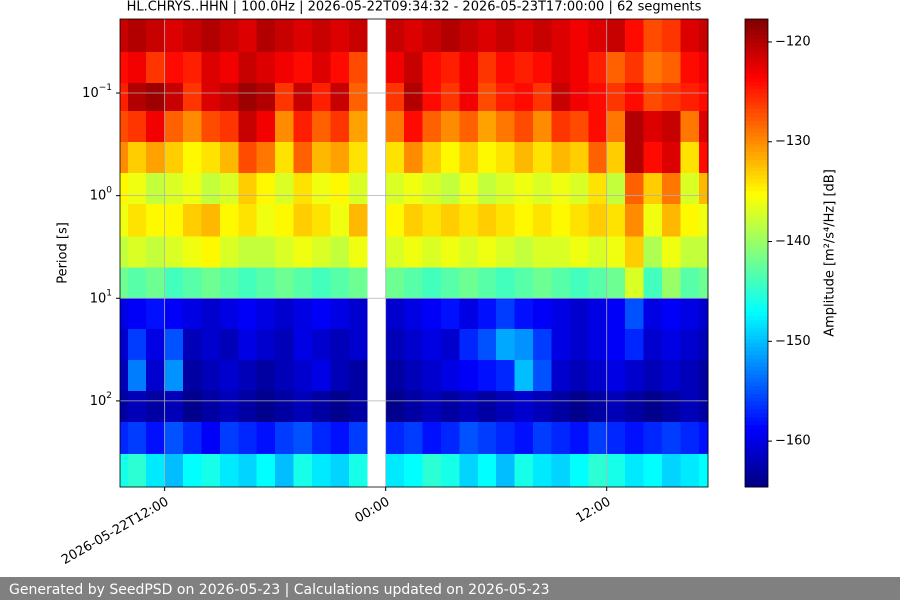 The width and height of the screenshot is (900, 600). Describe the element at coordinates (793, 441) in the screenshot. I see `colorbar-tick-label: −160` at that location.